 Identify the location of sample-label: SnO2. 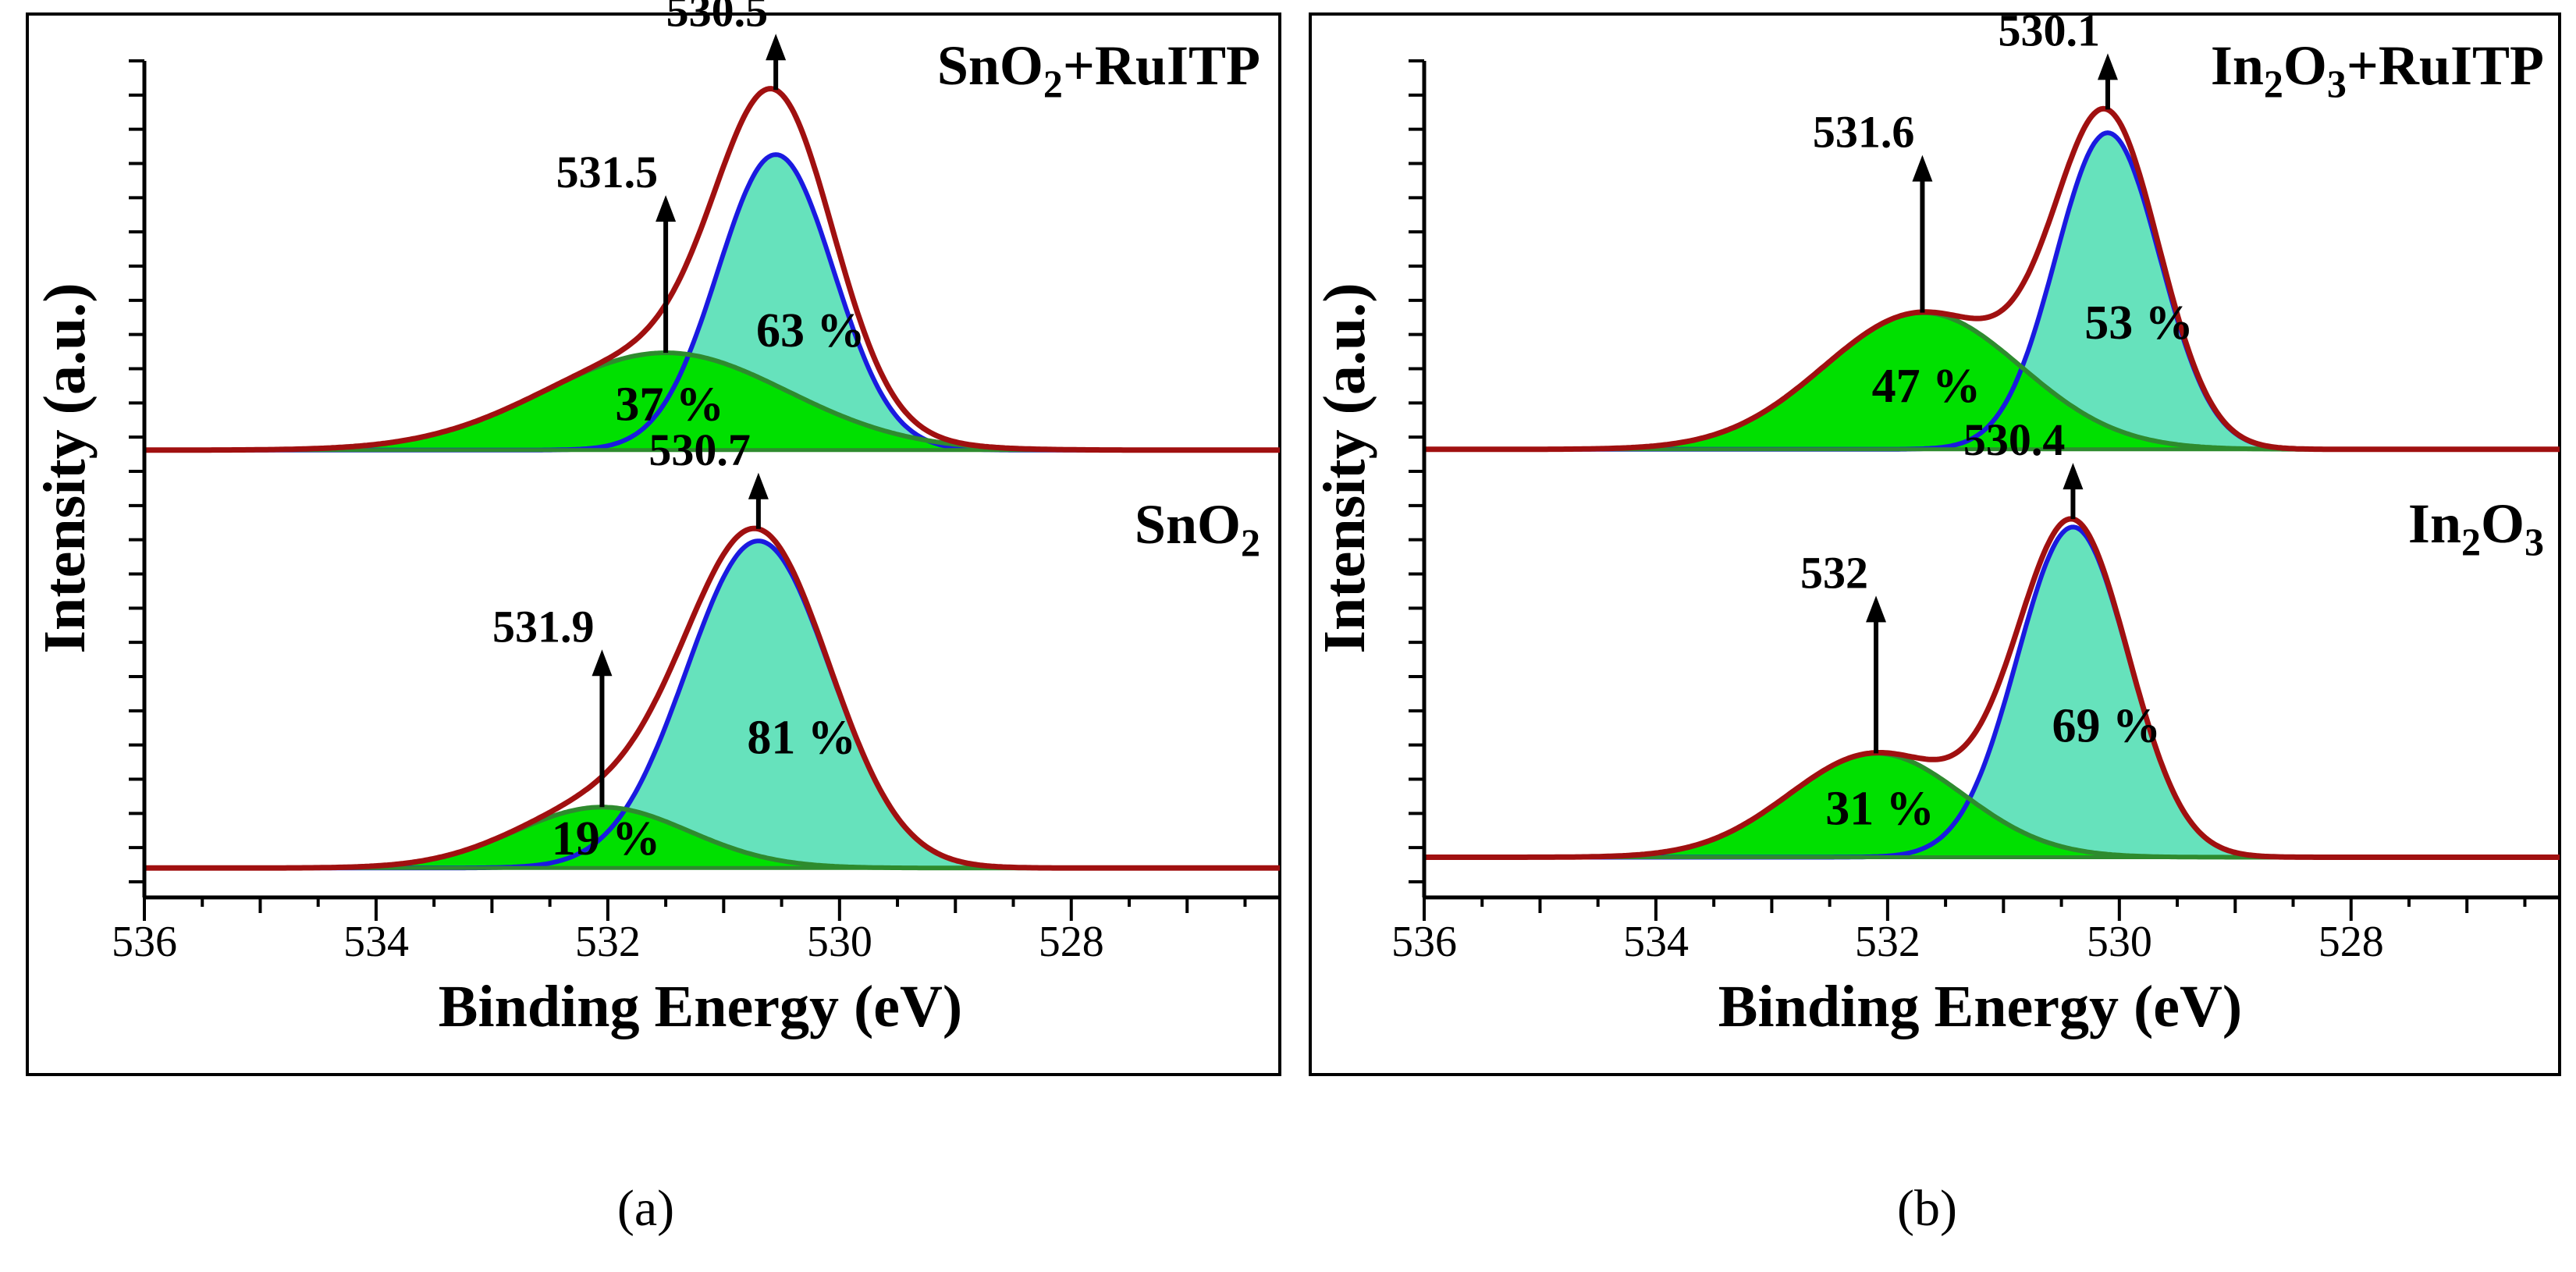
(1197, 528).